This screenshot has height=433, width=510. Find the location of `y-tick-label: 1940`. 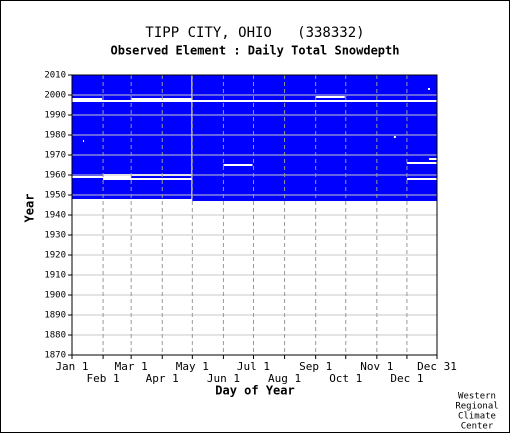

y-tick-label: 1940 is located at coordinates (55, 216).